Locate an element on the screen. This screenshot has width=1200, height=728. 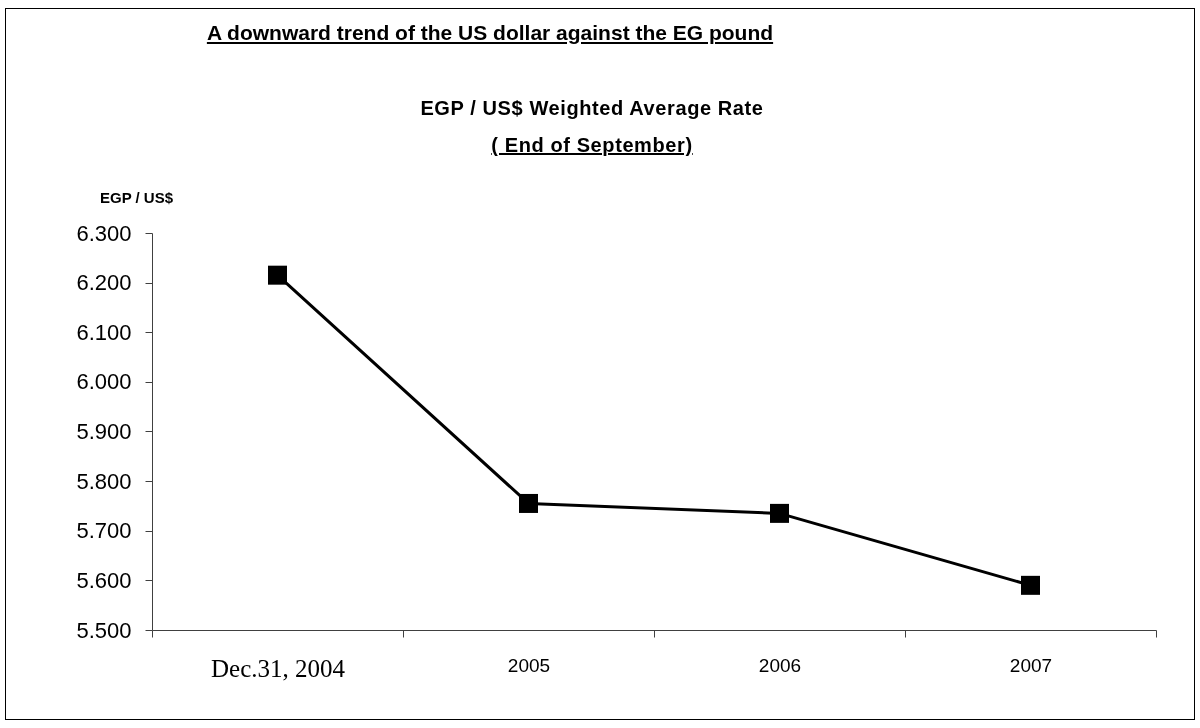
chart-title: A downward trend of the US dollar against the EG pound is located at coordinates (490, 33).